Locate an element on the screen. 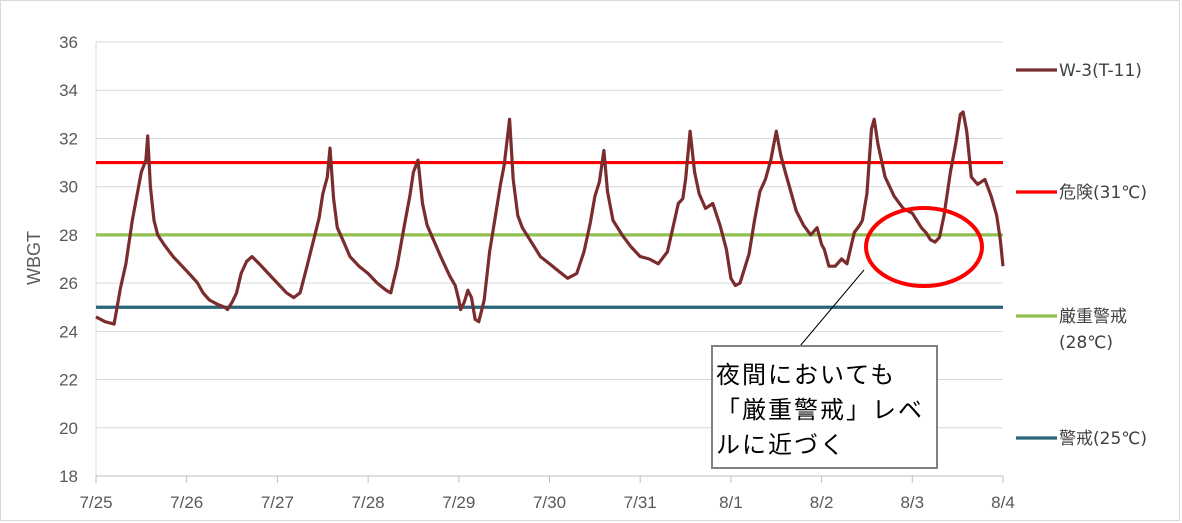 This screenshot has height=523, width=1182. y-tick-32: 32 is located at coordinates (68, 138).